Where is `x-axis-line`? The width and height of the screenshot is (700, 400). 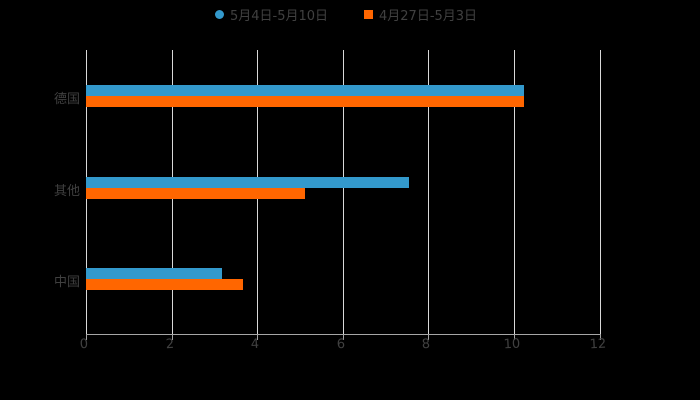
x-axis-line is located at coordinates (343, 334).